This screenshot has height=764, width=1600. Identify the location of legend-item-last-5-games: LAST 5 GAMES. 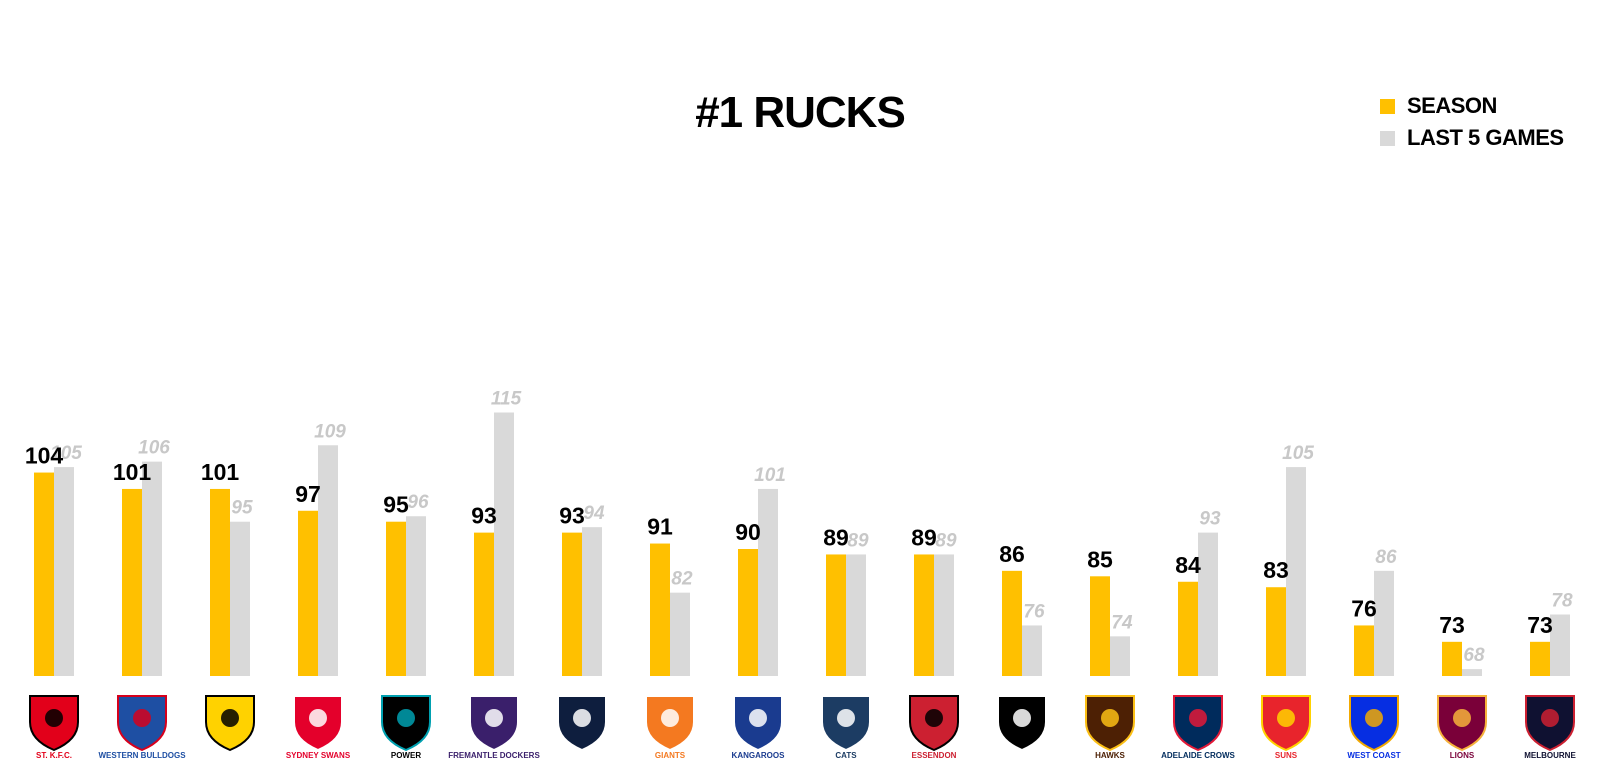
(1472, 138).